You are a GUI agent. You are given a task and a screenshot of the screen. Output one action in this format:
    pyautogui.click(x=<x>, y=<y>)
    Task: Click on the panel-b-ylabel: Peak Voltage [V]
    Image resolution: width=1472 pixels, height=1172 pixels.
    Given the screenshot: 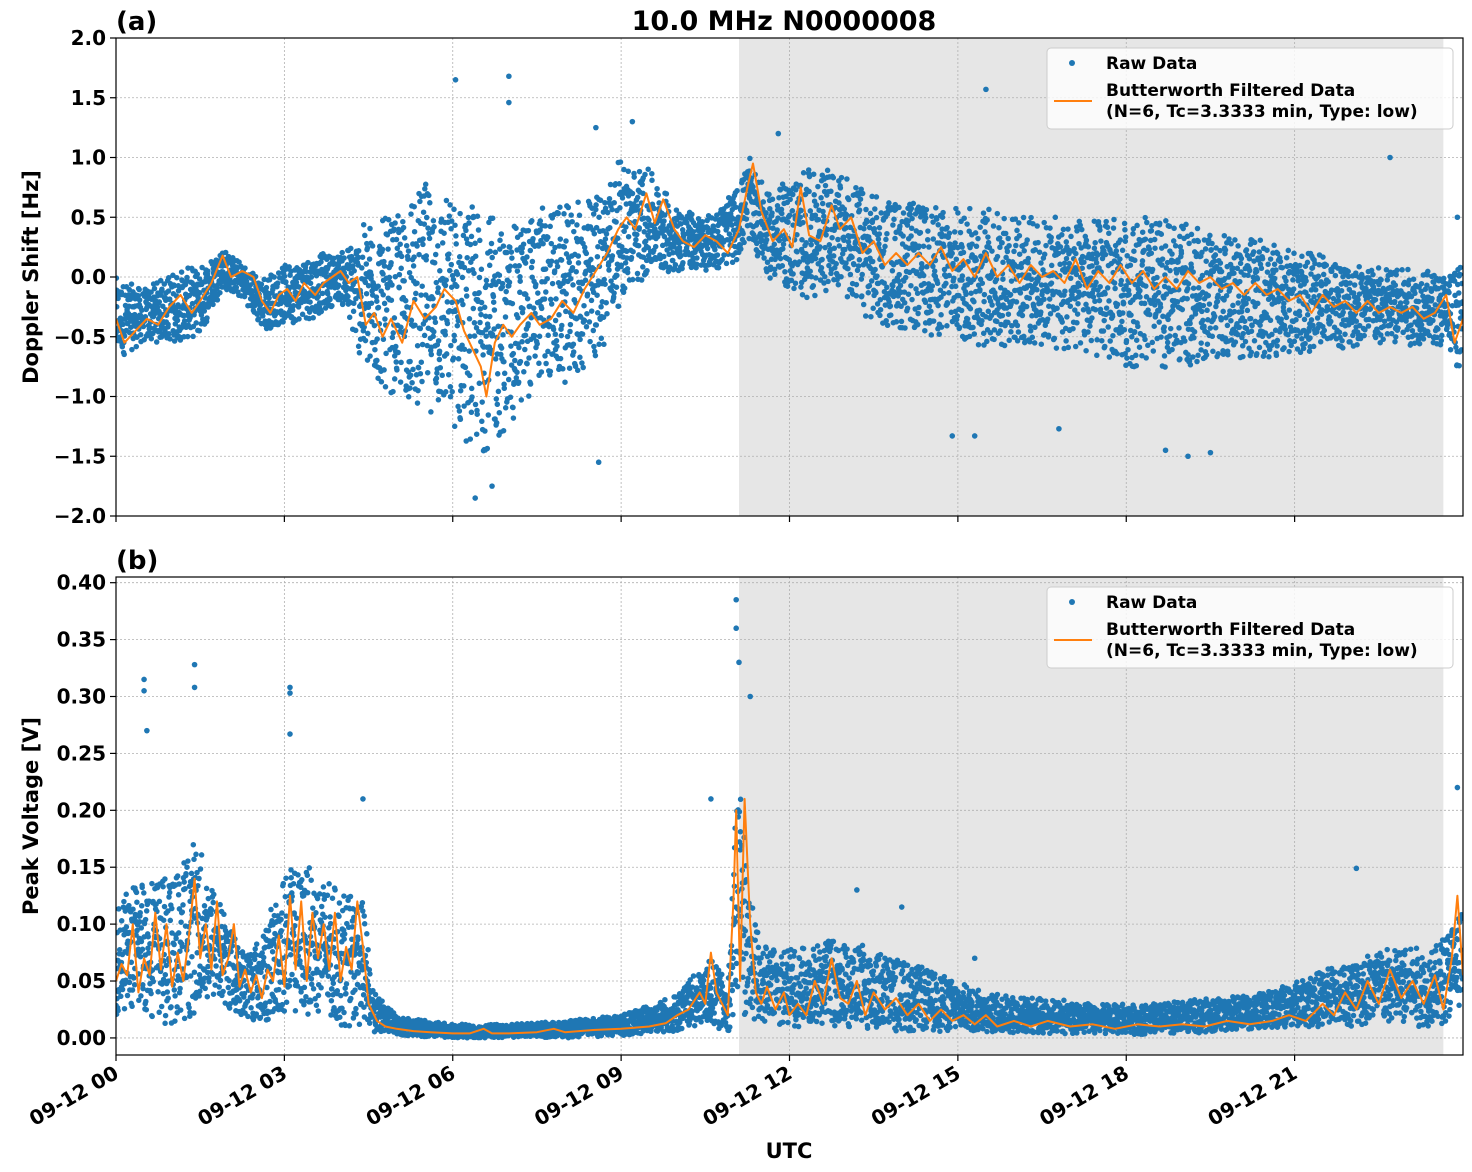 What is the action you would take?
    pyautogui.click(x=31, y=816)
    